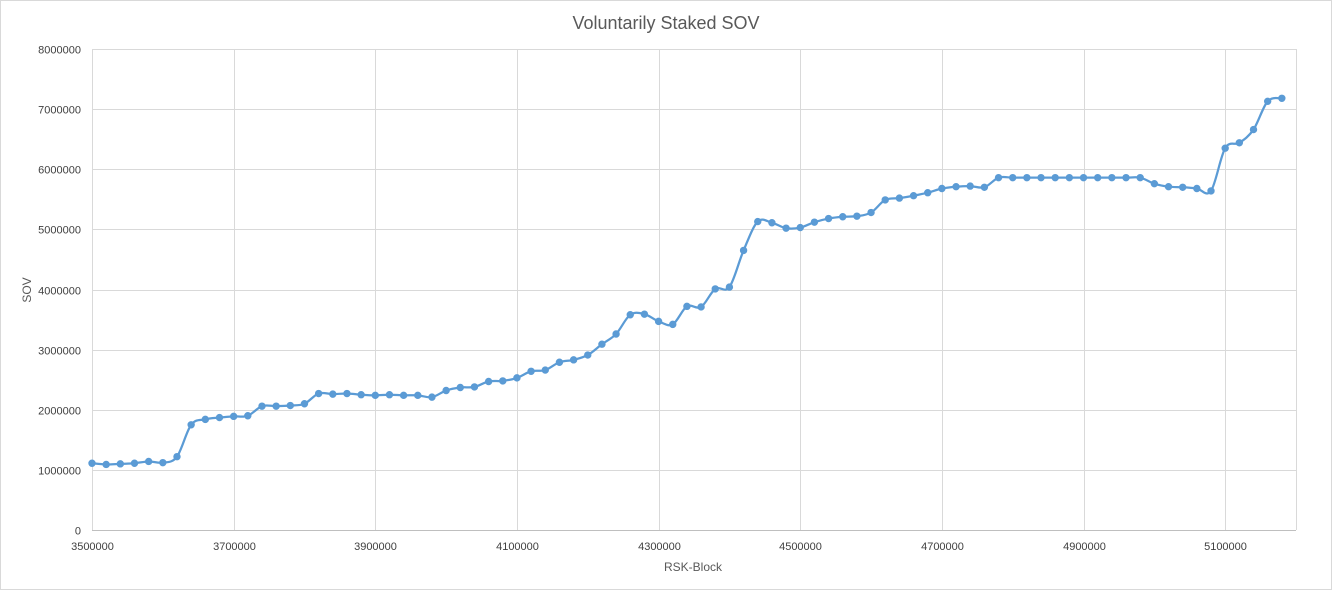 Image resolution: width=1332 pixels, height=590 pixels. Describe the element at coordinates (800, 547) in the screenshot. I see `x-tick-label: 4500000` at that location.